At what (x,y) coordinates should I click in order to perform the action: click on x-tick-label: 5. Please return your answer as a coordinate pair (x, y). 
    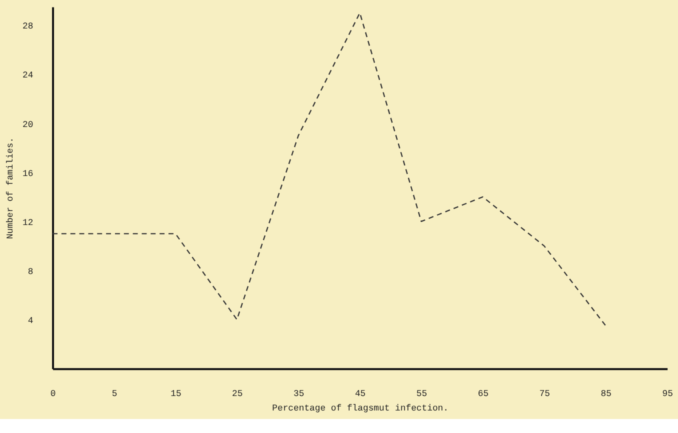
    Looking at the image, I should click on (115, 393).